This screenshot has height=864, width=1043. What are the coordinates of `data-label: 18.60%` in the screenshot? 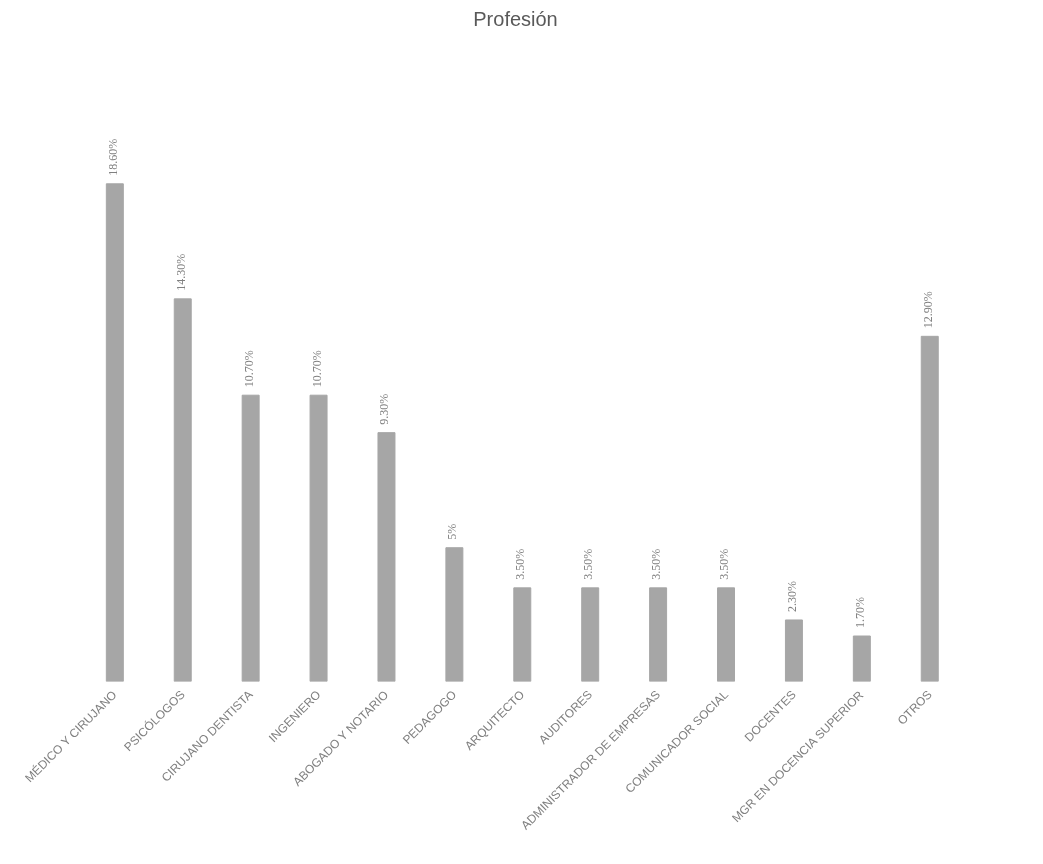 It's located at (112, 157).